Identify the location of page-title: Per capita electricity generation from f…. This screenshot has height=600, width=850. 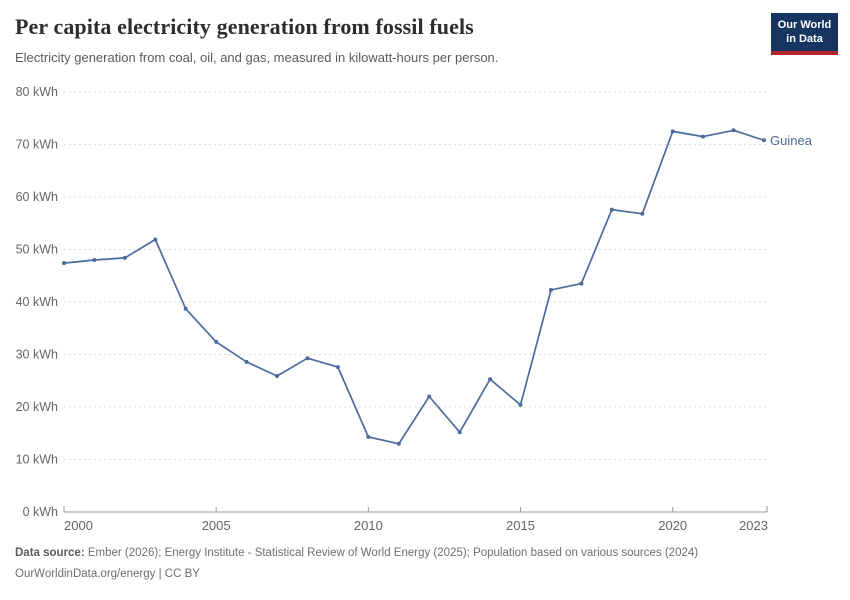
(244, 26).